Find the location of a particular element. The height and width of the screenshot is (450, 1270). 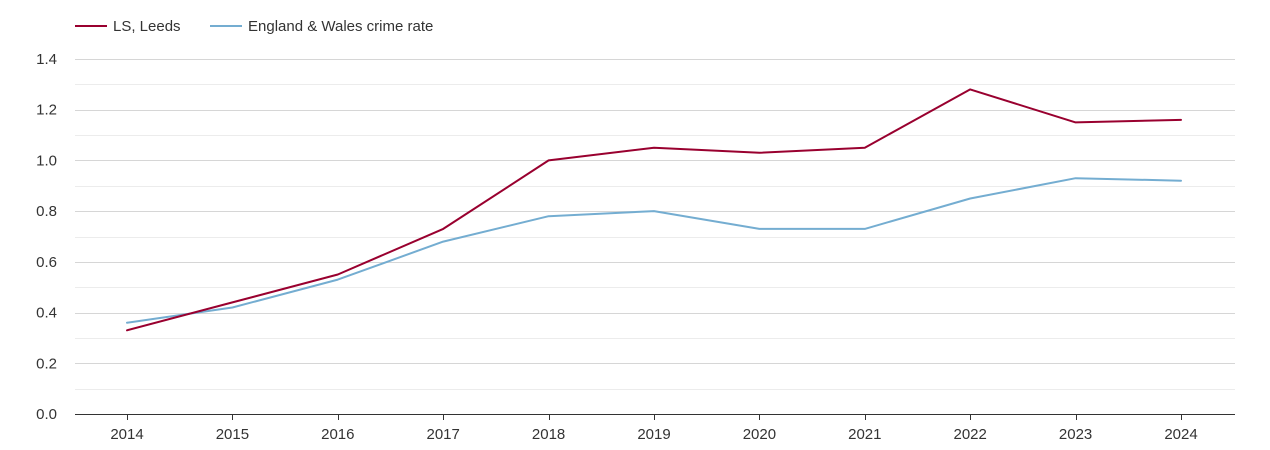

legend-item-leeds: LS, Leeds is located at coordinates (128, 26).